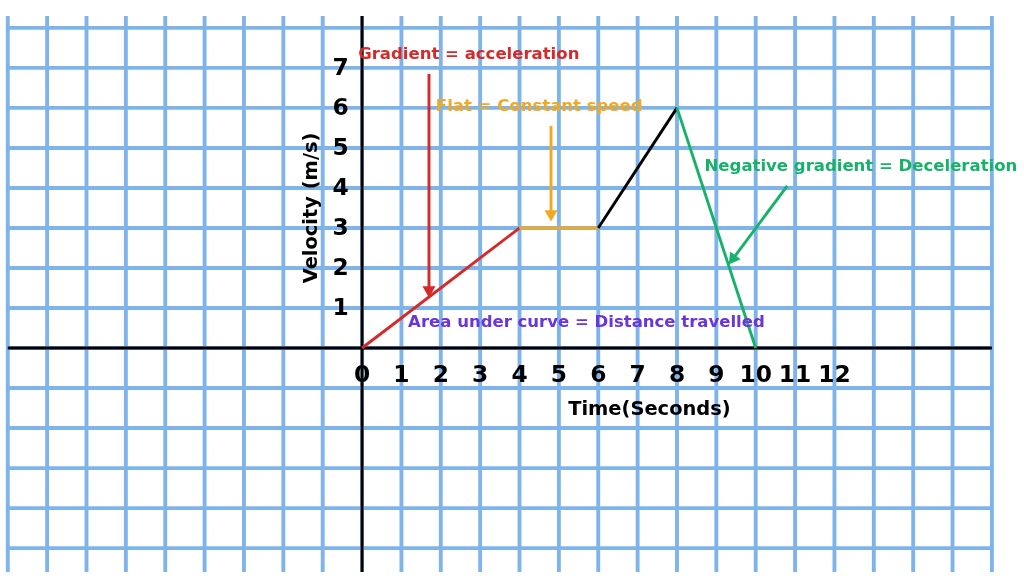 This screenshot has height=584, width=1024. What do you see at coordinates (755, 374) in the screenshot?
I see `x-tick-label: 10` at bounding box center [755, 374].